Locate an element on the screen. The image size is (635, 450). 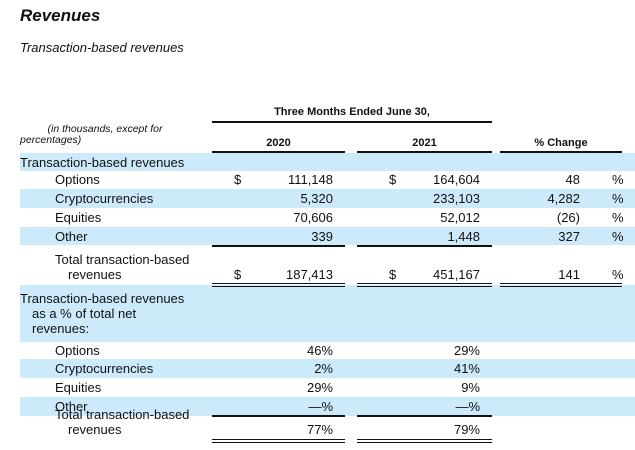
value-2020: 339 is located at coordinates (322, 236).